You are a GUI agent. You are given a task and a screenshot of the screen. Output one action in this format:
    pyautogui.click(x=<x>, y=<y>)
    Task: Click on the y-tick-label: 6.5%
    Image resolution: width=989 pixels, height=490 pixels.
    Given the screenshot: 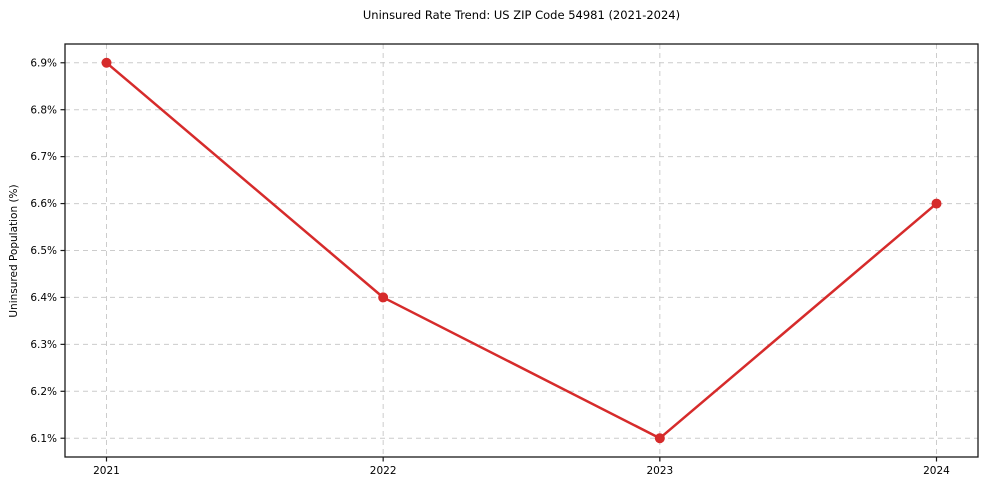 What is the action you would take?
    pyautogui.click(x=43, y=251)
    